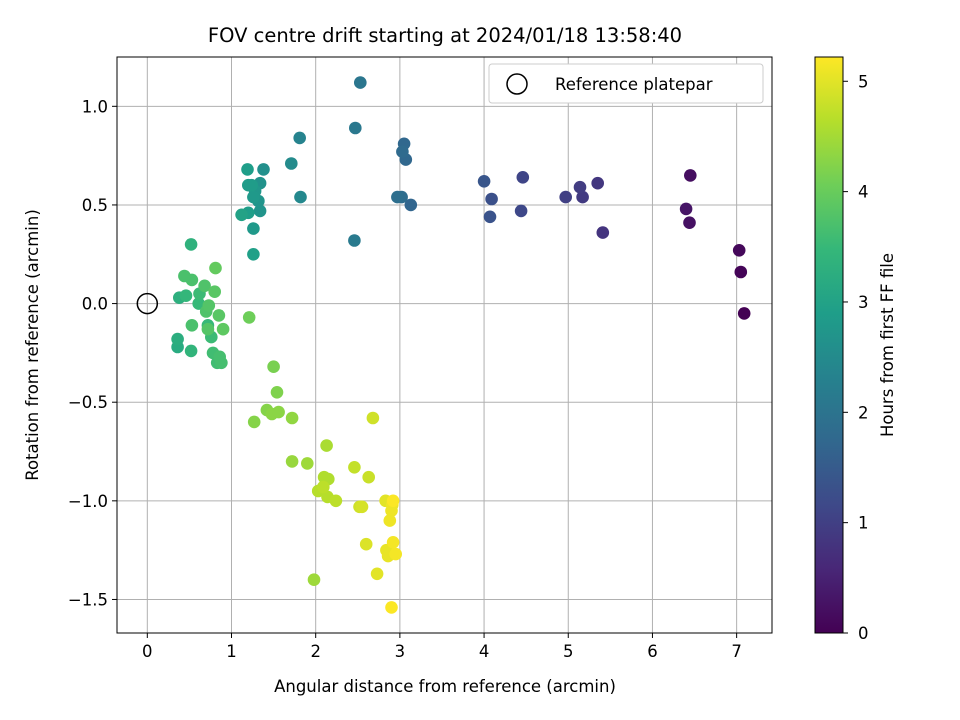 The height and width of the screenshot is (720, 960). Describe the element at coordinates (634, 84) in the screenshot. I see `legend-label: Reference platepar` at that location.